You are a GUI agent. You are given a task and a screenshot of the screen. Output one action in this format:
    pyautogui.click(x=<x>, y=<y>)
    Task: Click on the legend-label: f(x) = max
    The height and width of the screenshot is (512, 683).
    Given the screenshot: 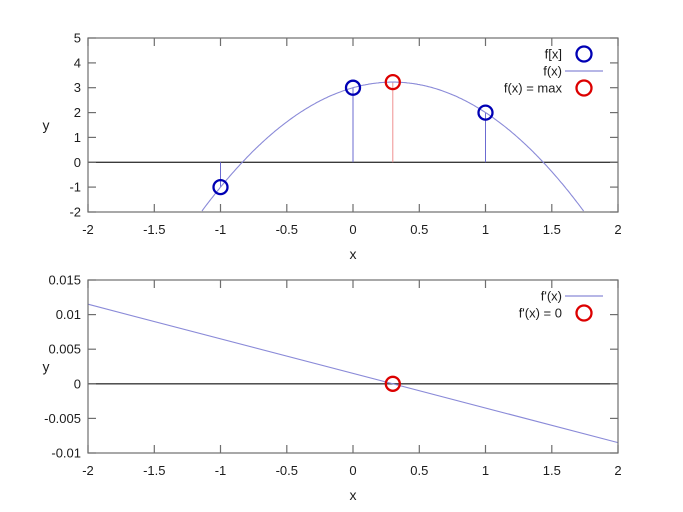 What is the action you would take?
    pyautogui.click(x=533, y=88)
    